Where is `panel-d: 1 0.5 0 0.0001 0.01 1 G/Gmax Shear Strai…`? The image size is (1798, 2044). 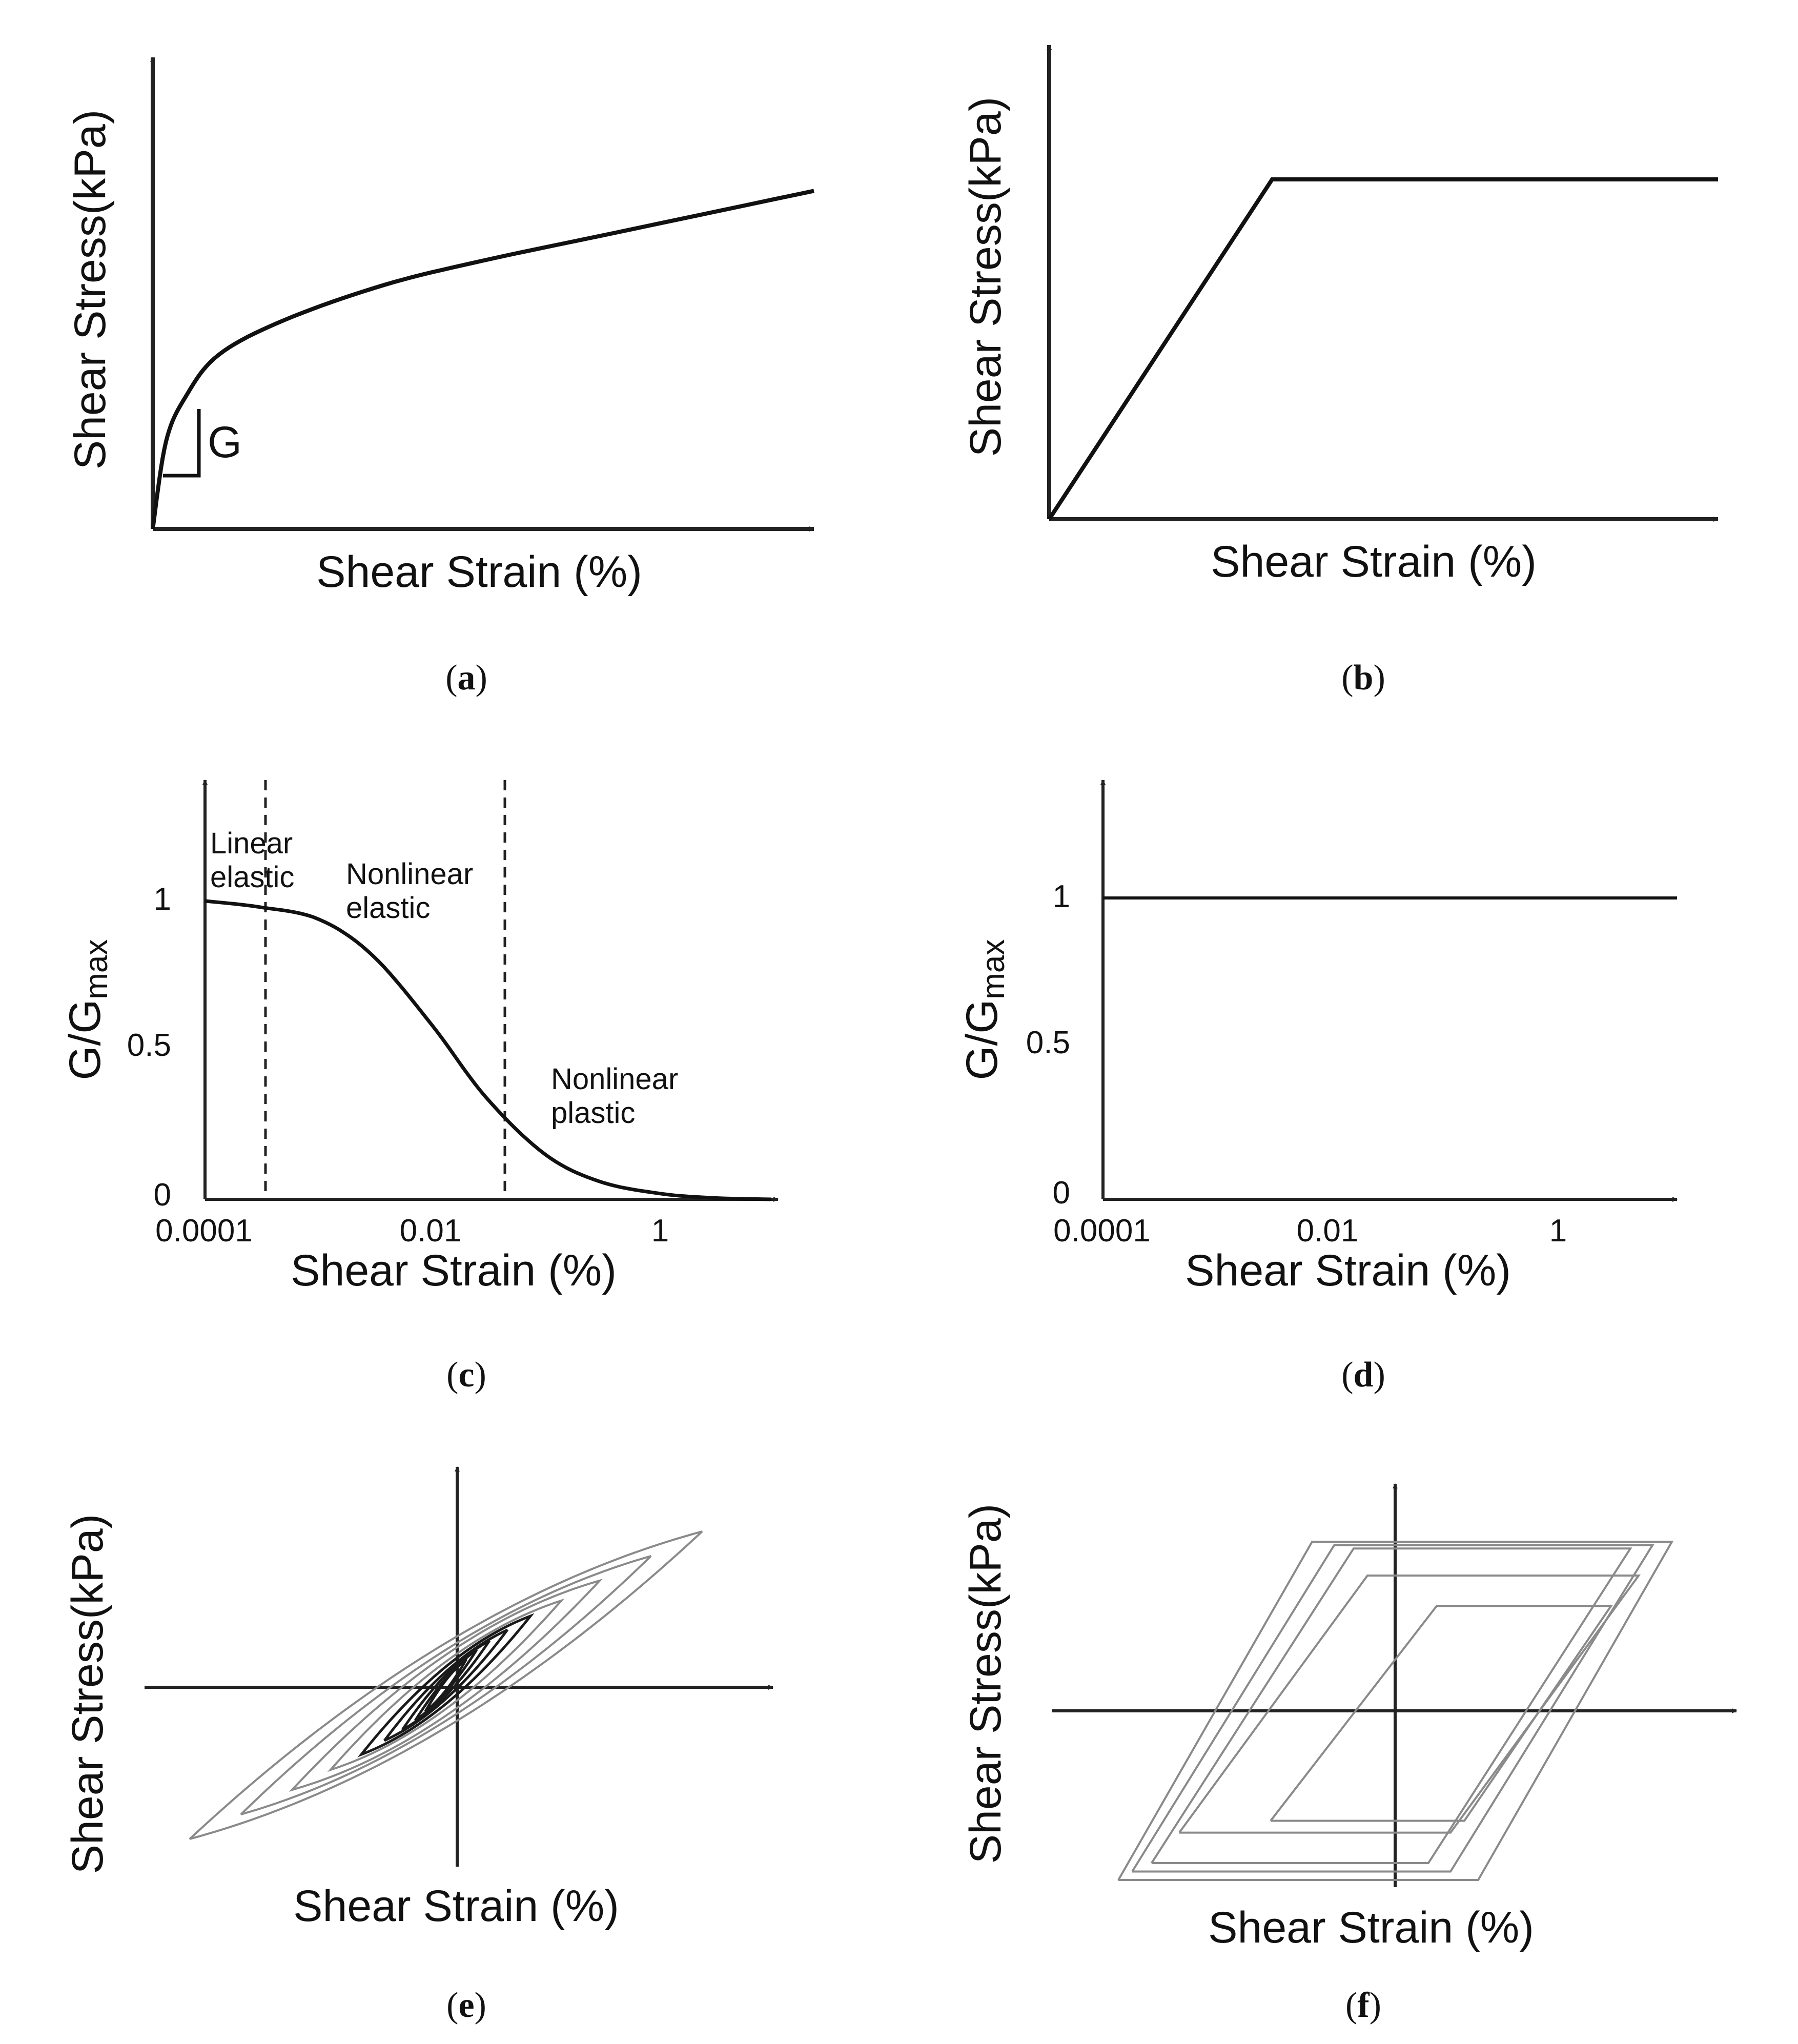 panel-d: 1 0.5 0 0.0001 0.01 1 G/Gmax Shear Strai… is located at coordinates (1317, 1087).